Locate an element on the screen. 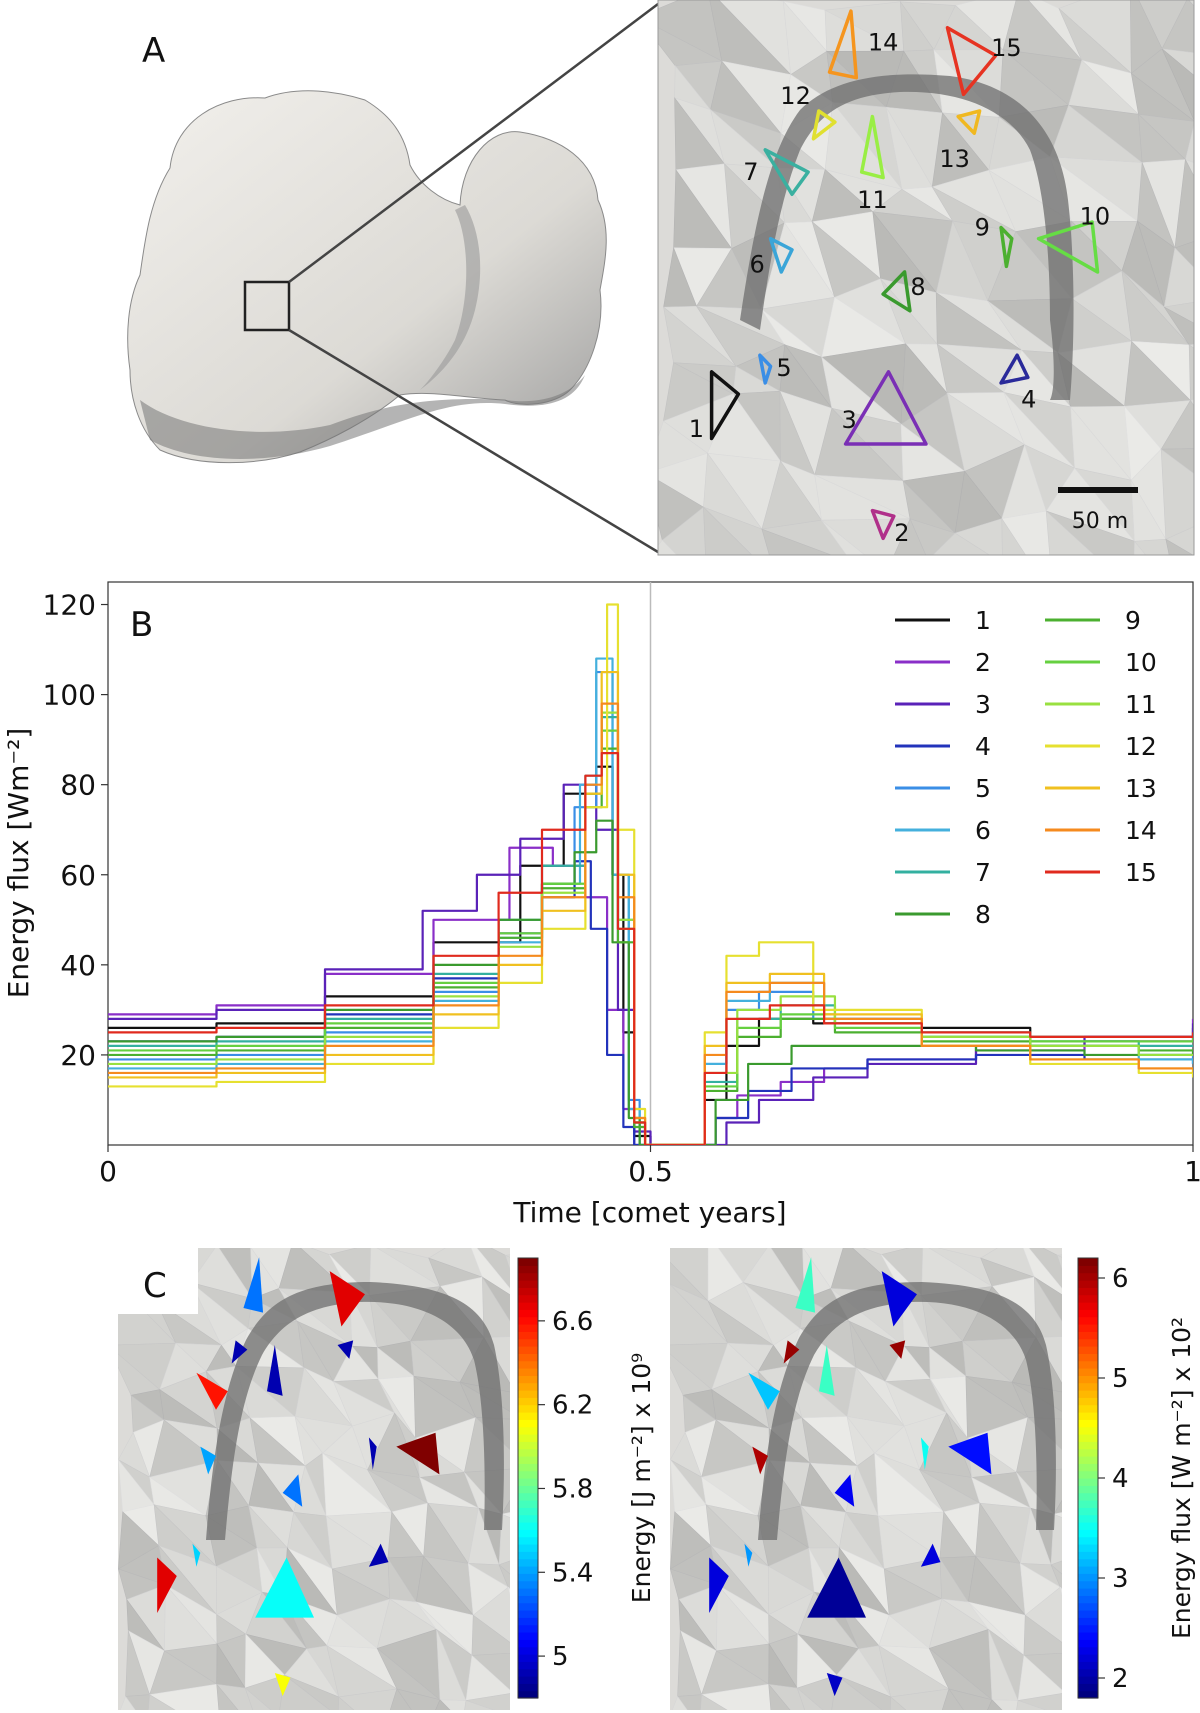 This screenshot has height=1713, width=1200. facet-label-9: 9 is located at coordinates (982, 228).